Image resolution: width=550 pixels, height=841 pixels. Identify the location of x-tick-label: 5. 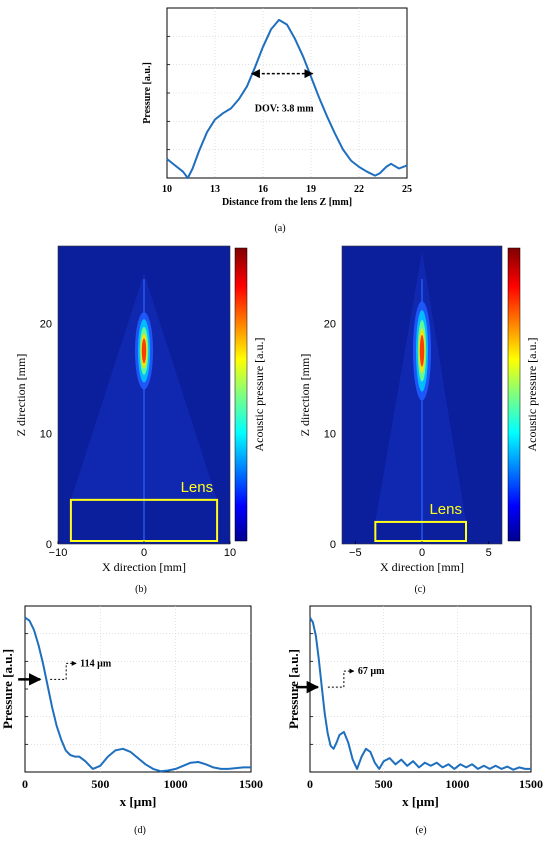
(489, 553).